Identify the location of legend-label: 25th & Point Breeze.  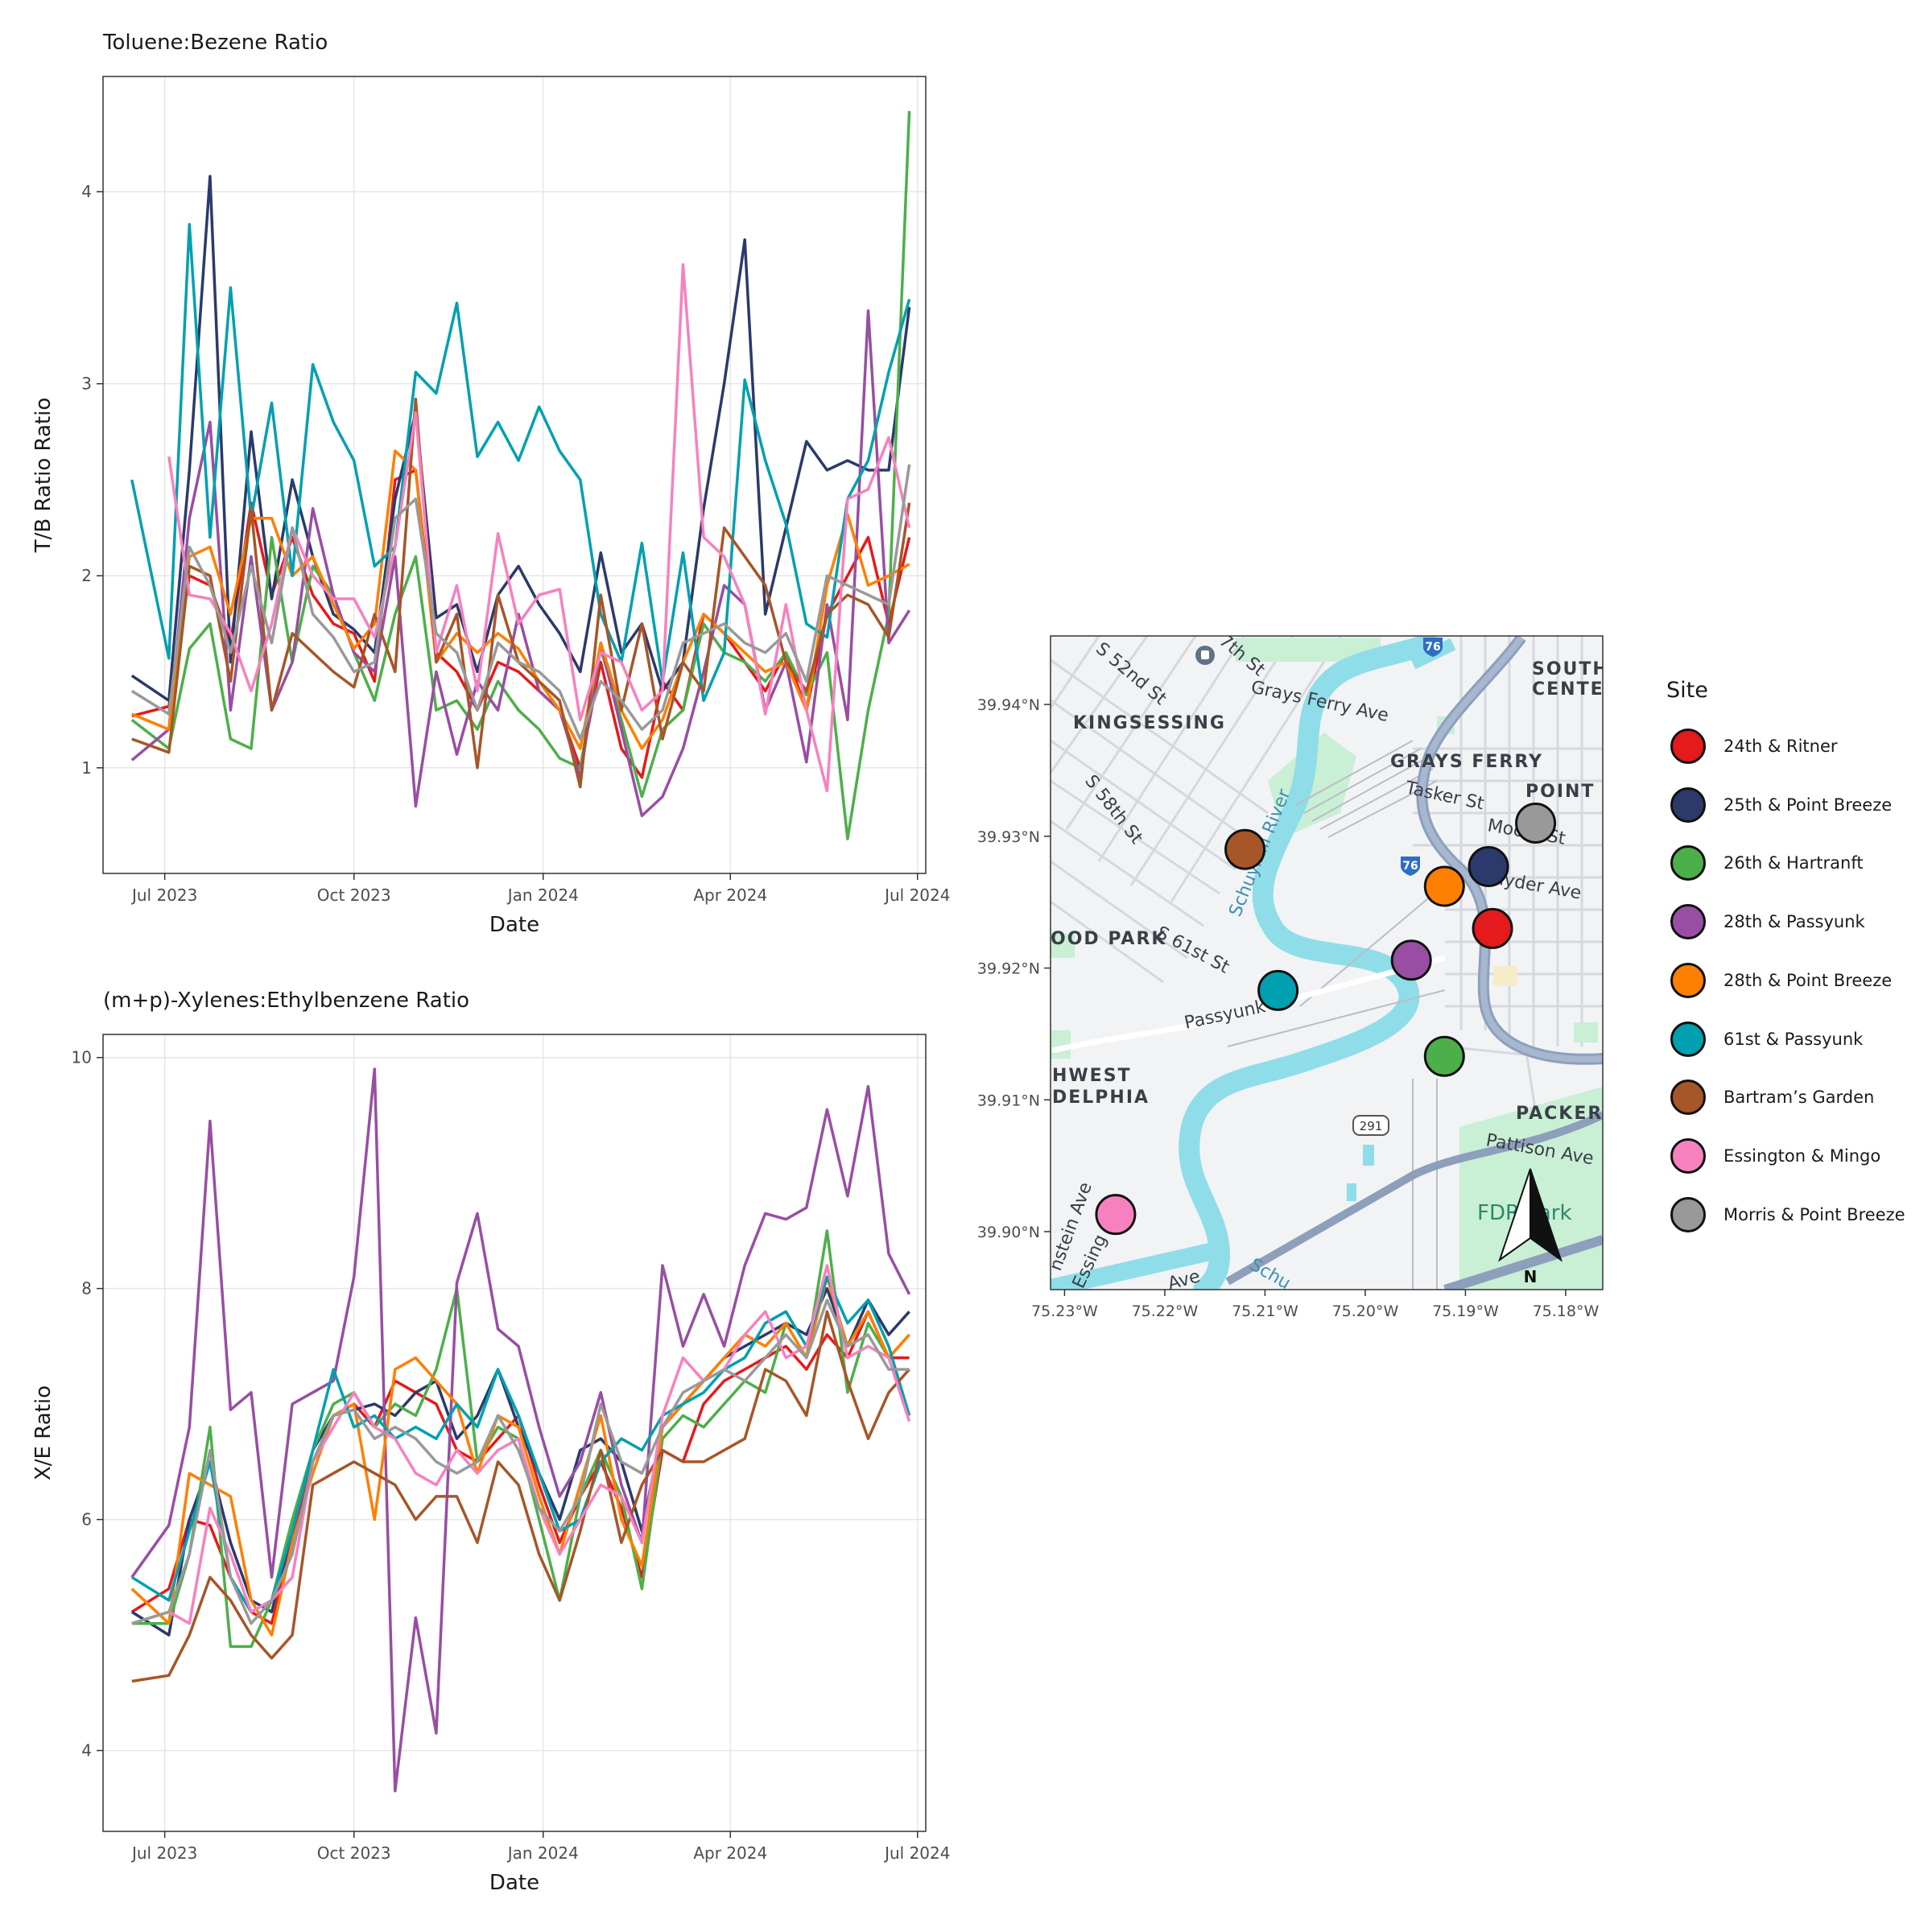
(1808, 805).